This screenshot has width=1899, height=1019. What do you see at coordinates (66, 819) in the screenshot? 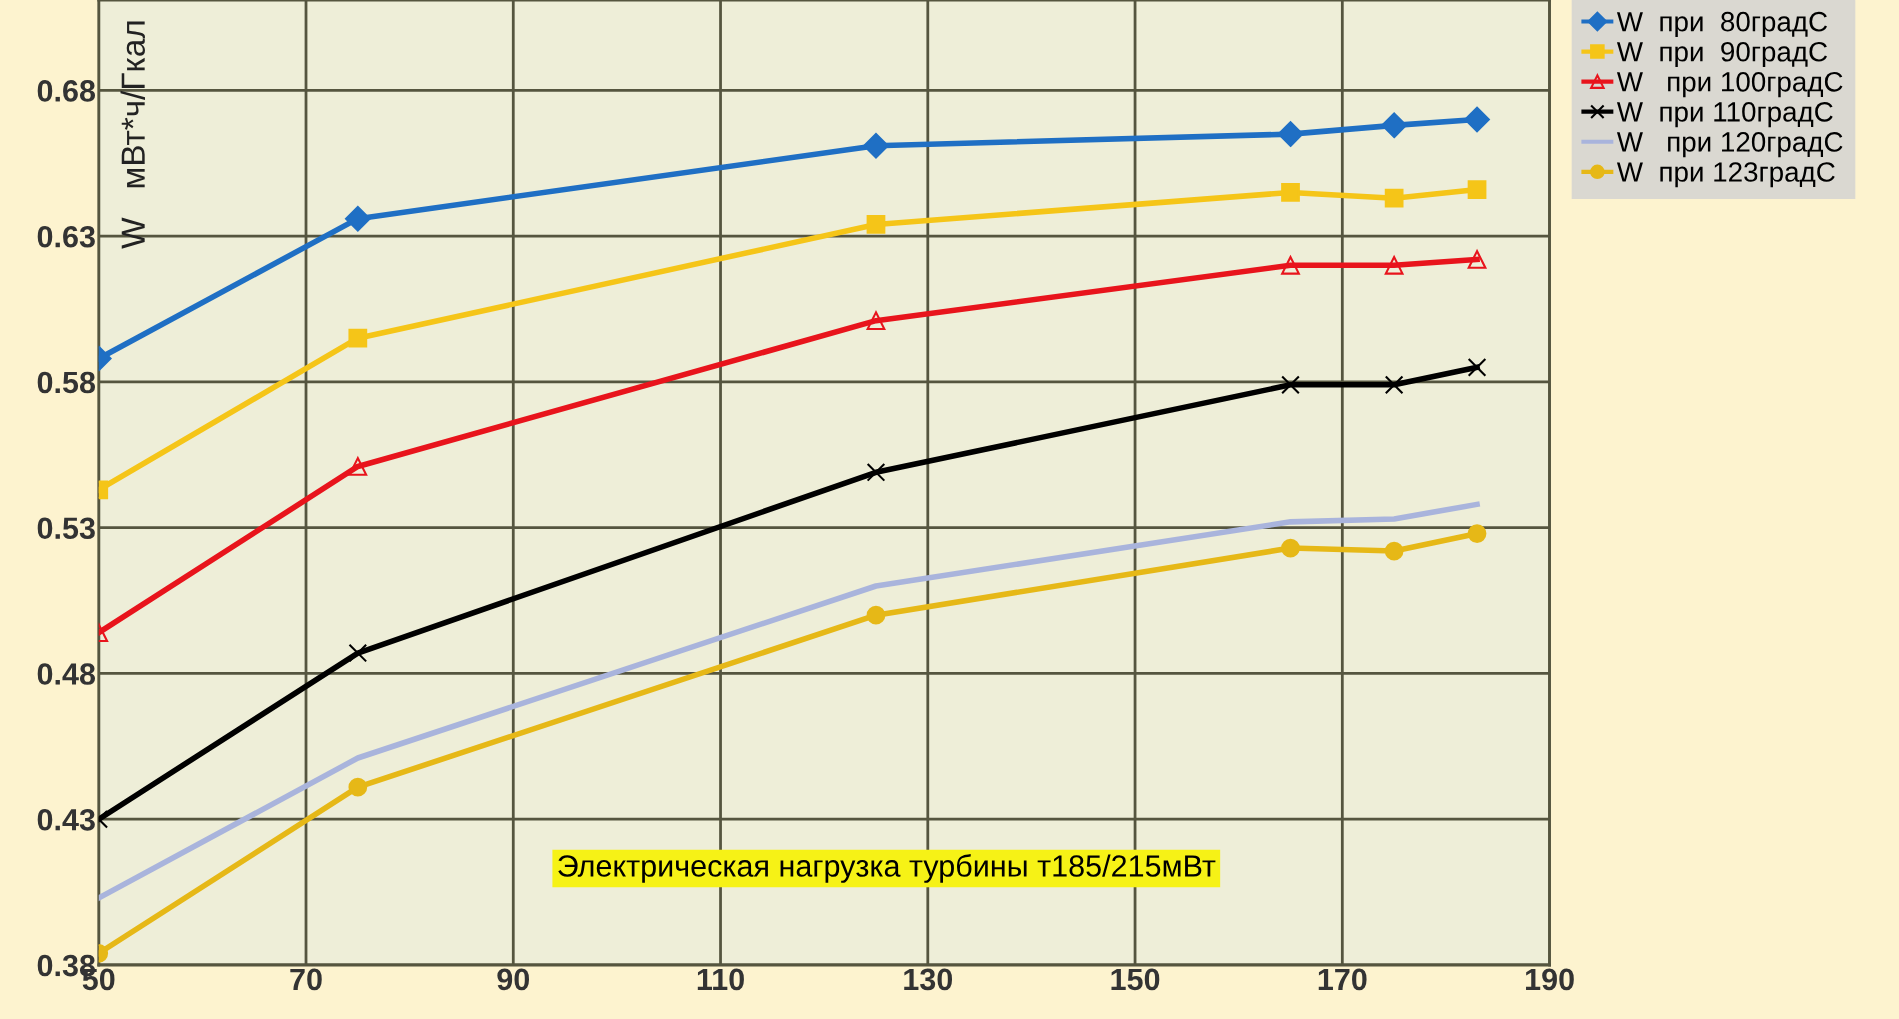
I see `y-tick-label: 0.43` at bounding box center [66, 819].